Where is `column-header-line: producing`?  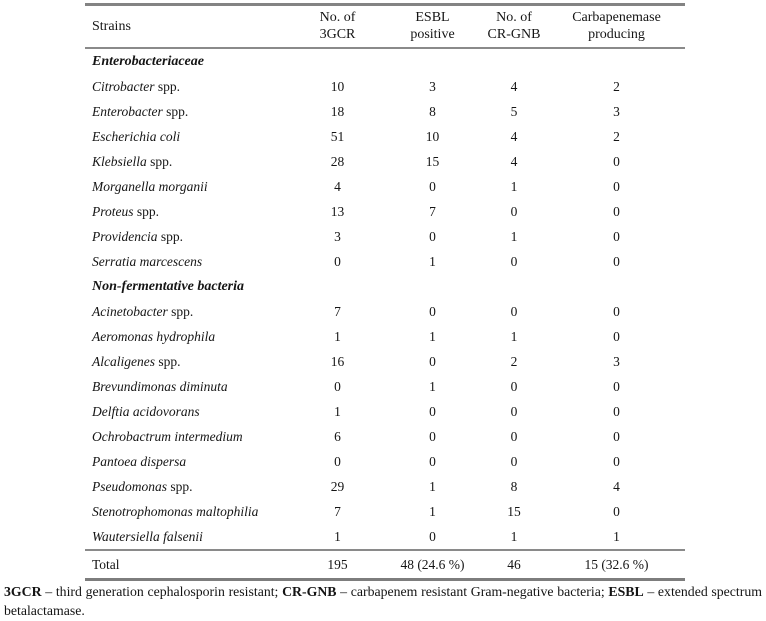 column-header-line: producing is located at coordinates (616, 34).